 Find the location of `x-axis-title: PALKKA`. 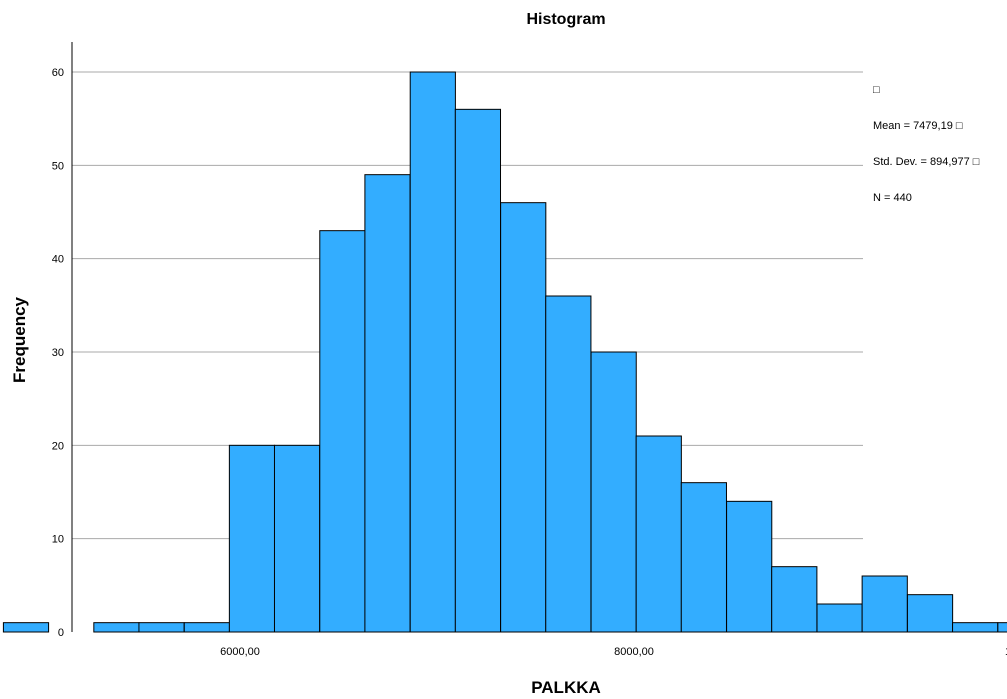

x-axis-title: PALKKA is located at coordinates (566, 687).